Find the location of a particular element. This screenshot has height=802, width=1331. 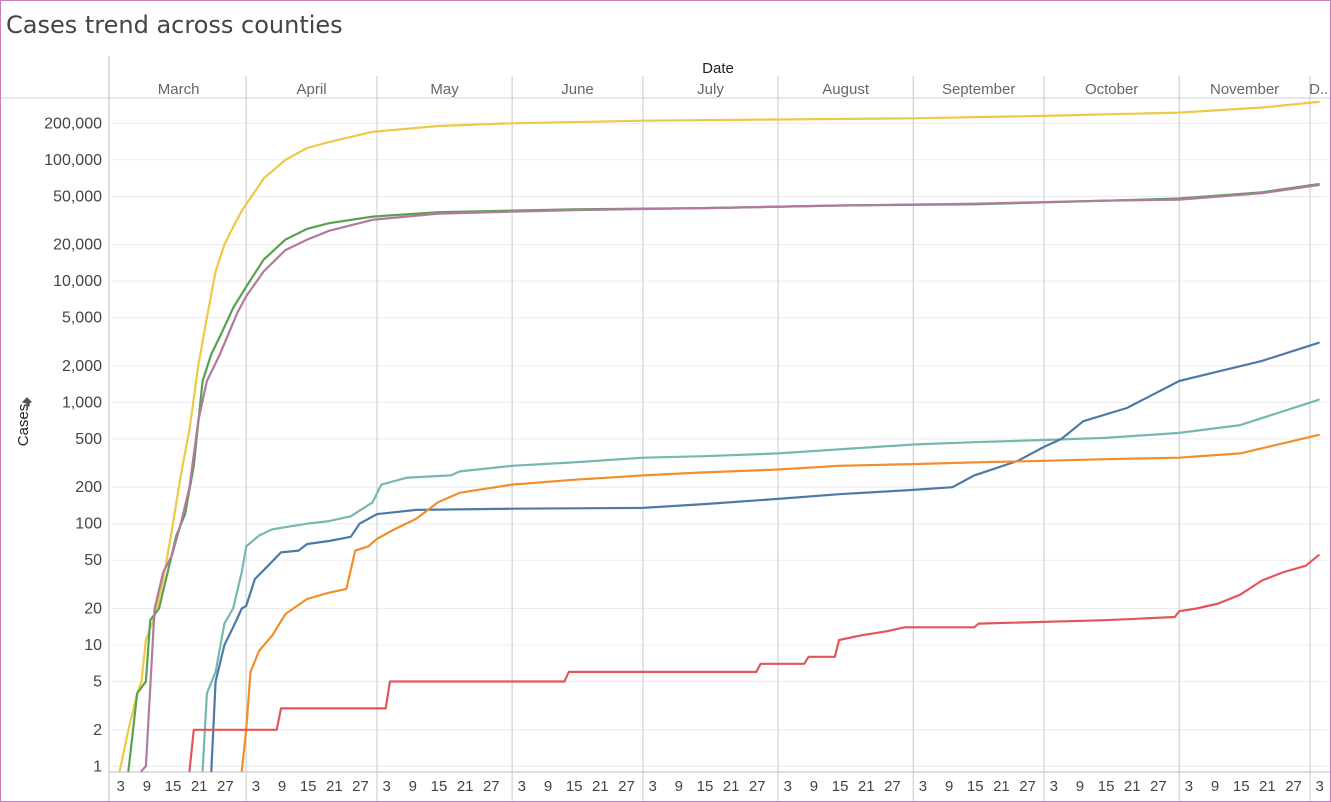

y-tick-label: 200,000 is located at coordinates (73, 123).